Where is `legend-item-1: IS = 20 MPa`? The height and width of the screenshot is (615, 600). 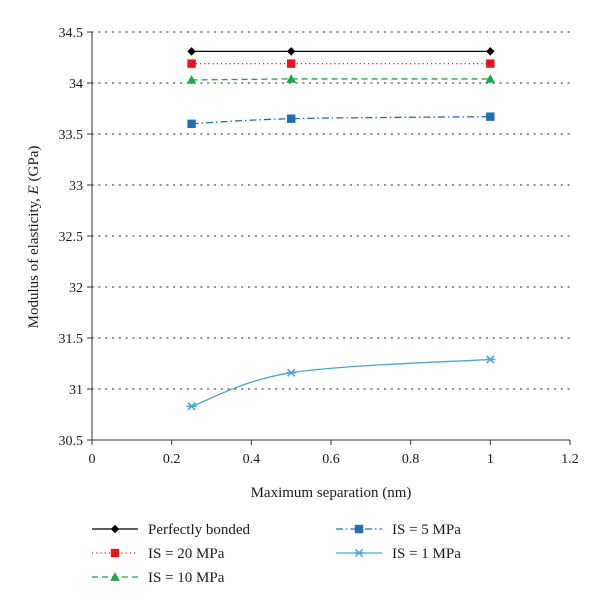 legend-item-1: IS = 20 MPa is located at coordinates (158, 554).